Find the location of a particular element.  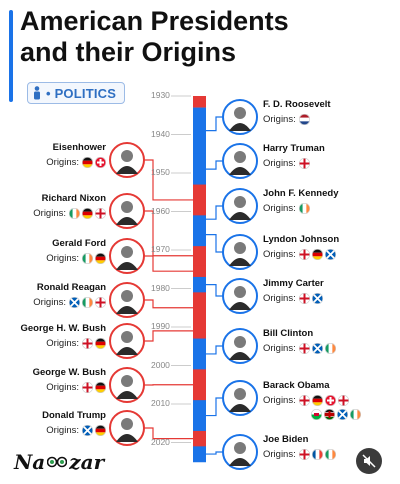

president-name: Joe Biden is located at coordinates (286, 439).